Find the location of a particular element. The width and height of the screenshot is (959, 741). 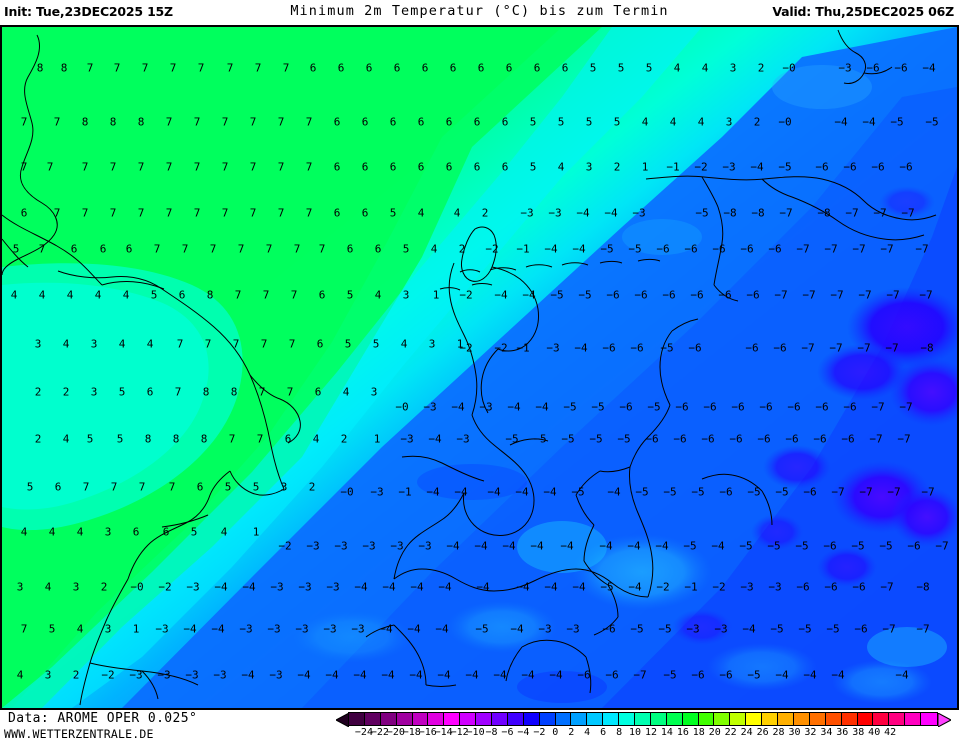

colorbar-tick-label: 2 is located at coordinates (571, 732).